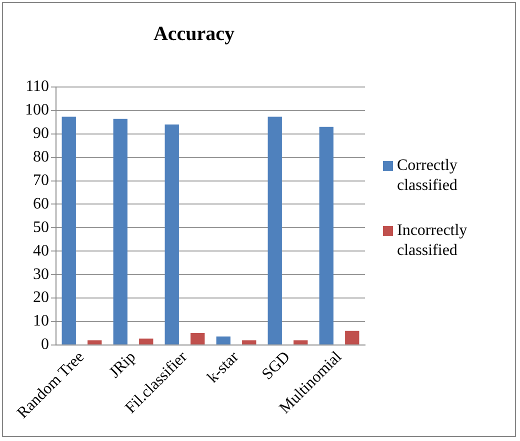 This screenshot has width=520, height=441. Describe the element at coordinates (41, 274) in the screenshot. I see `y-tick-label: 30` at that location.